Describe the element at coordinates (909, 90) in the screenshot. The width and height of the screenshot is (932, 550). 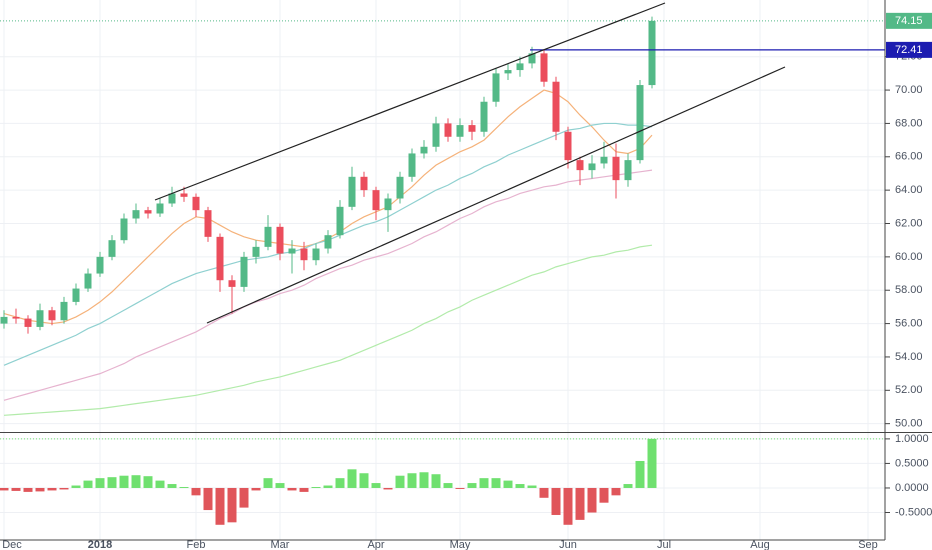
I see `y-tick-label: 70.00` at that location.